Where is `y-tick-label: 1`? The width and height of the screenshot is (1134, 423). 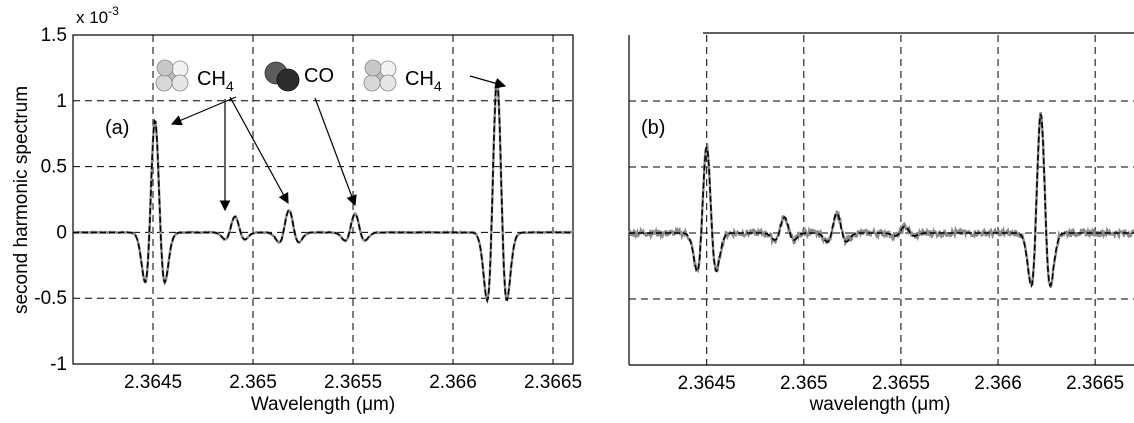
y-tick-label: 1 is located at coordinates (61, 101).